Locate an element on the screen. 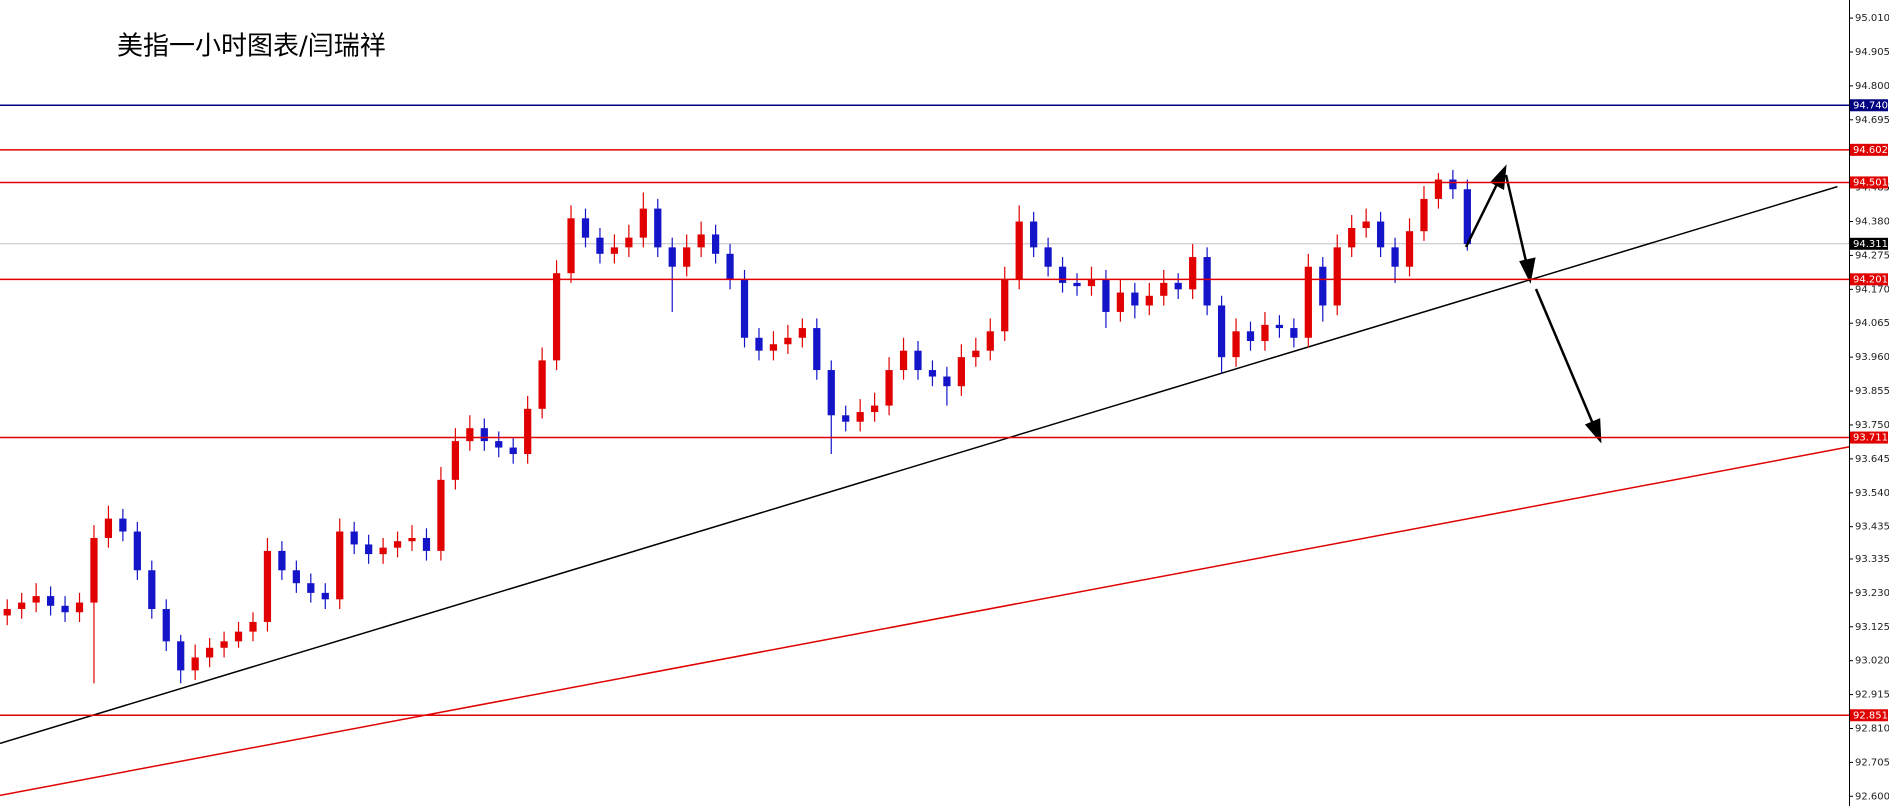 The width and height of the screenshot is (1889, 806). level-label: 92.851 is located at coordinates (1870, 715).